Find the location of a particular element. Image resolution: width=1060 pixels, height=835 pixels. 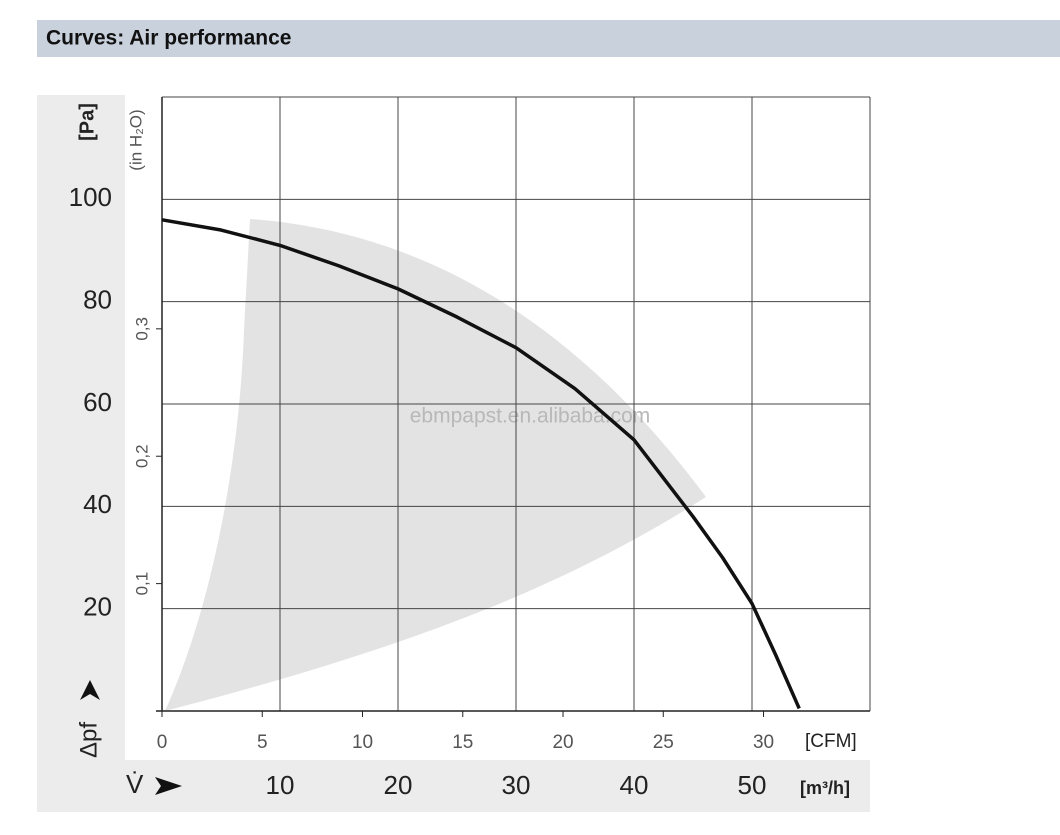

y-tick-label: 60 is located at coordinates (97, 402).